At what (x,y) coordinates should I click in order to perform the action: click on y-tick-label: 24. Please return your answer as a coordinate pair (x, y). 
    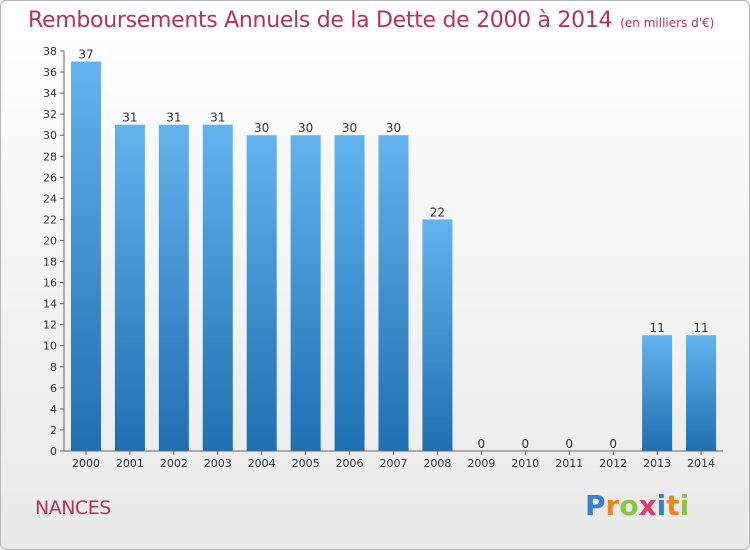
    Looking at the image, I should click on (50, 198).